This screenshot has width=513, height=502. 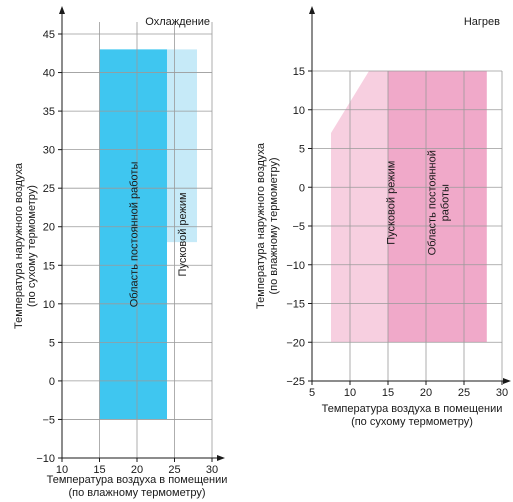 What do you see at coordinates (49, 112) in the screenshot?
I see `y-tick-label: 35` at bounding box center [49, 112].